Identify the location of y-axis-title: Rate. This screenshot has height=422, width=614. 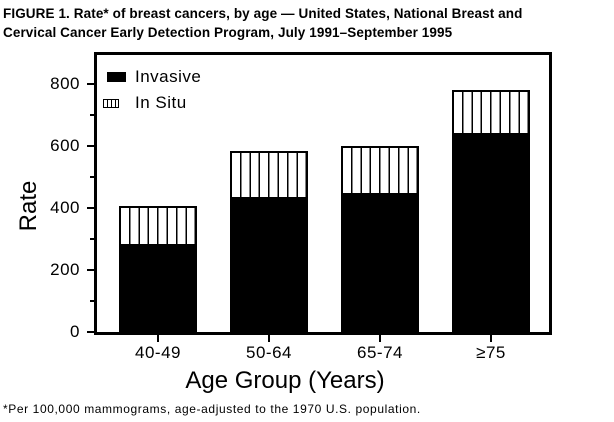
(28, 206).